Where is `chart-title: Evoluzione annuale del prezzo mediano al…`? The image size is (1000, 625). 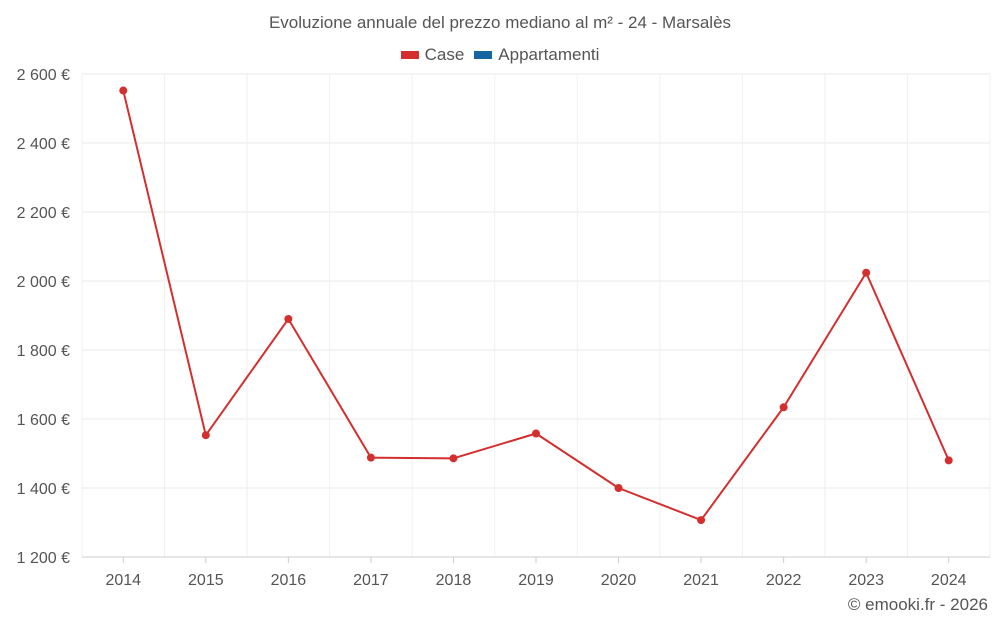 chart-title: Evoluzione annuale del prezzo mediano al… is located at coordinates (500, 22).